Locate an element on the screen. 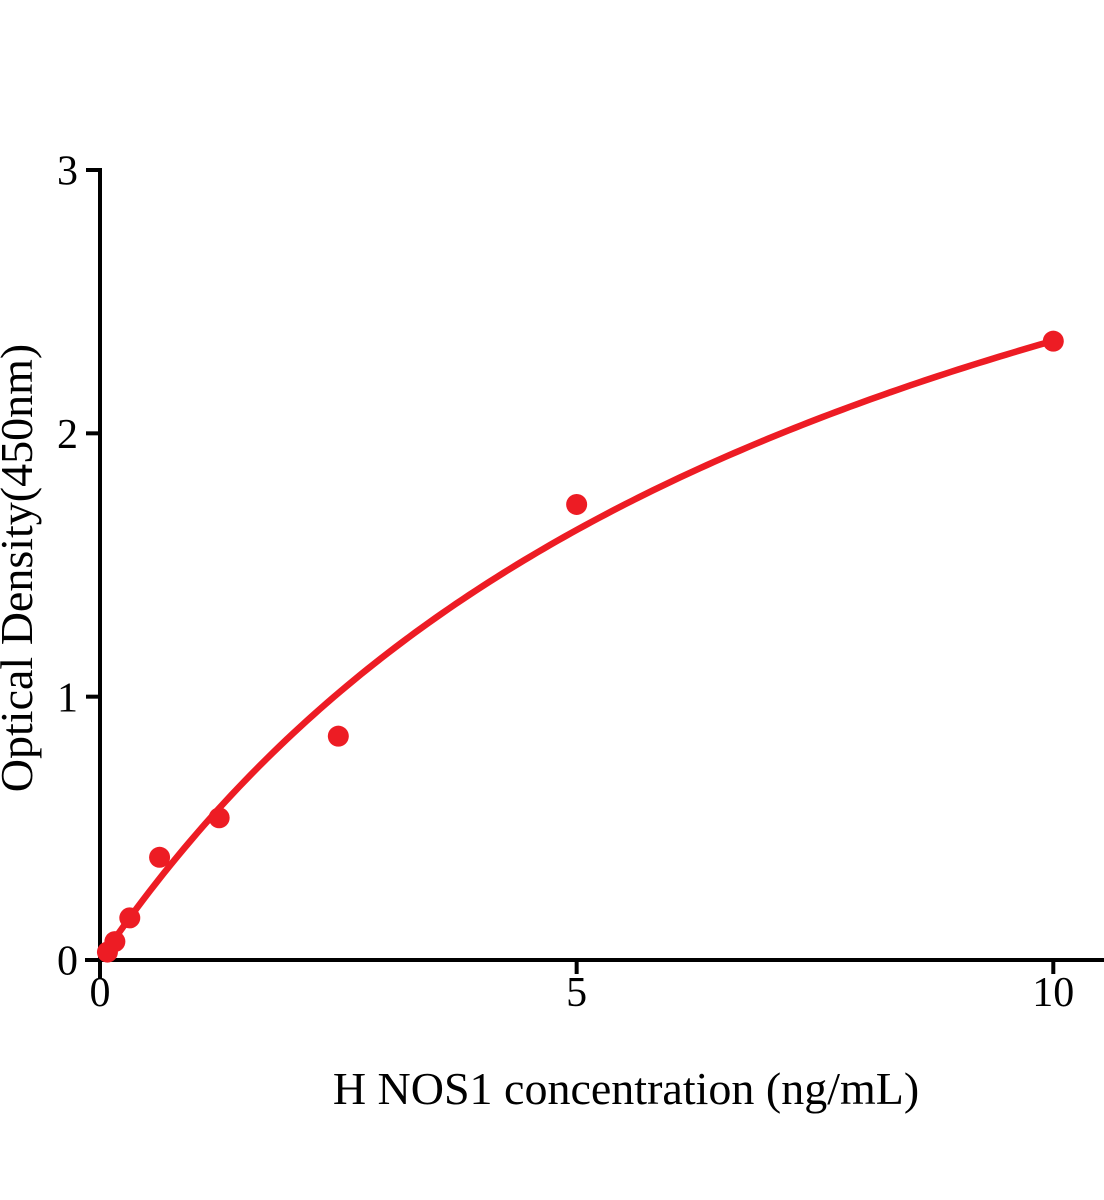  x-tick-label: 0 is located at coordinates (100, 993).